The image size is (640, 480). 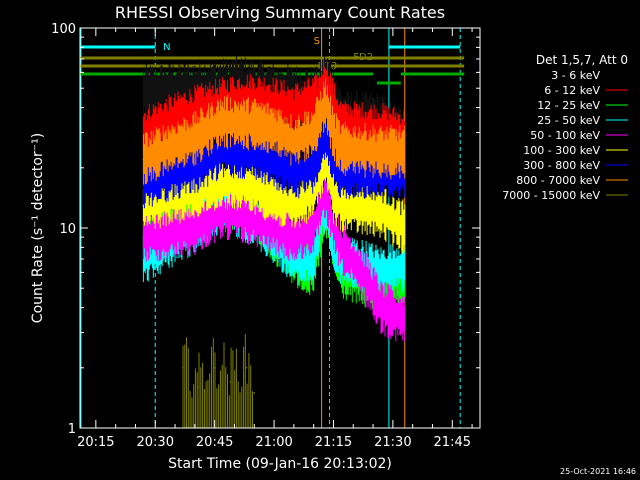 I want to click on annotation-label: FD2, so click(x=363, y=57).